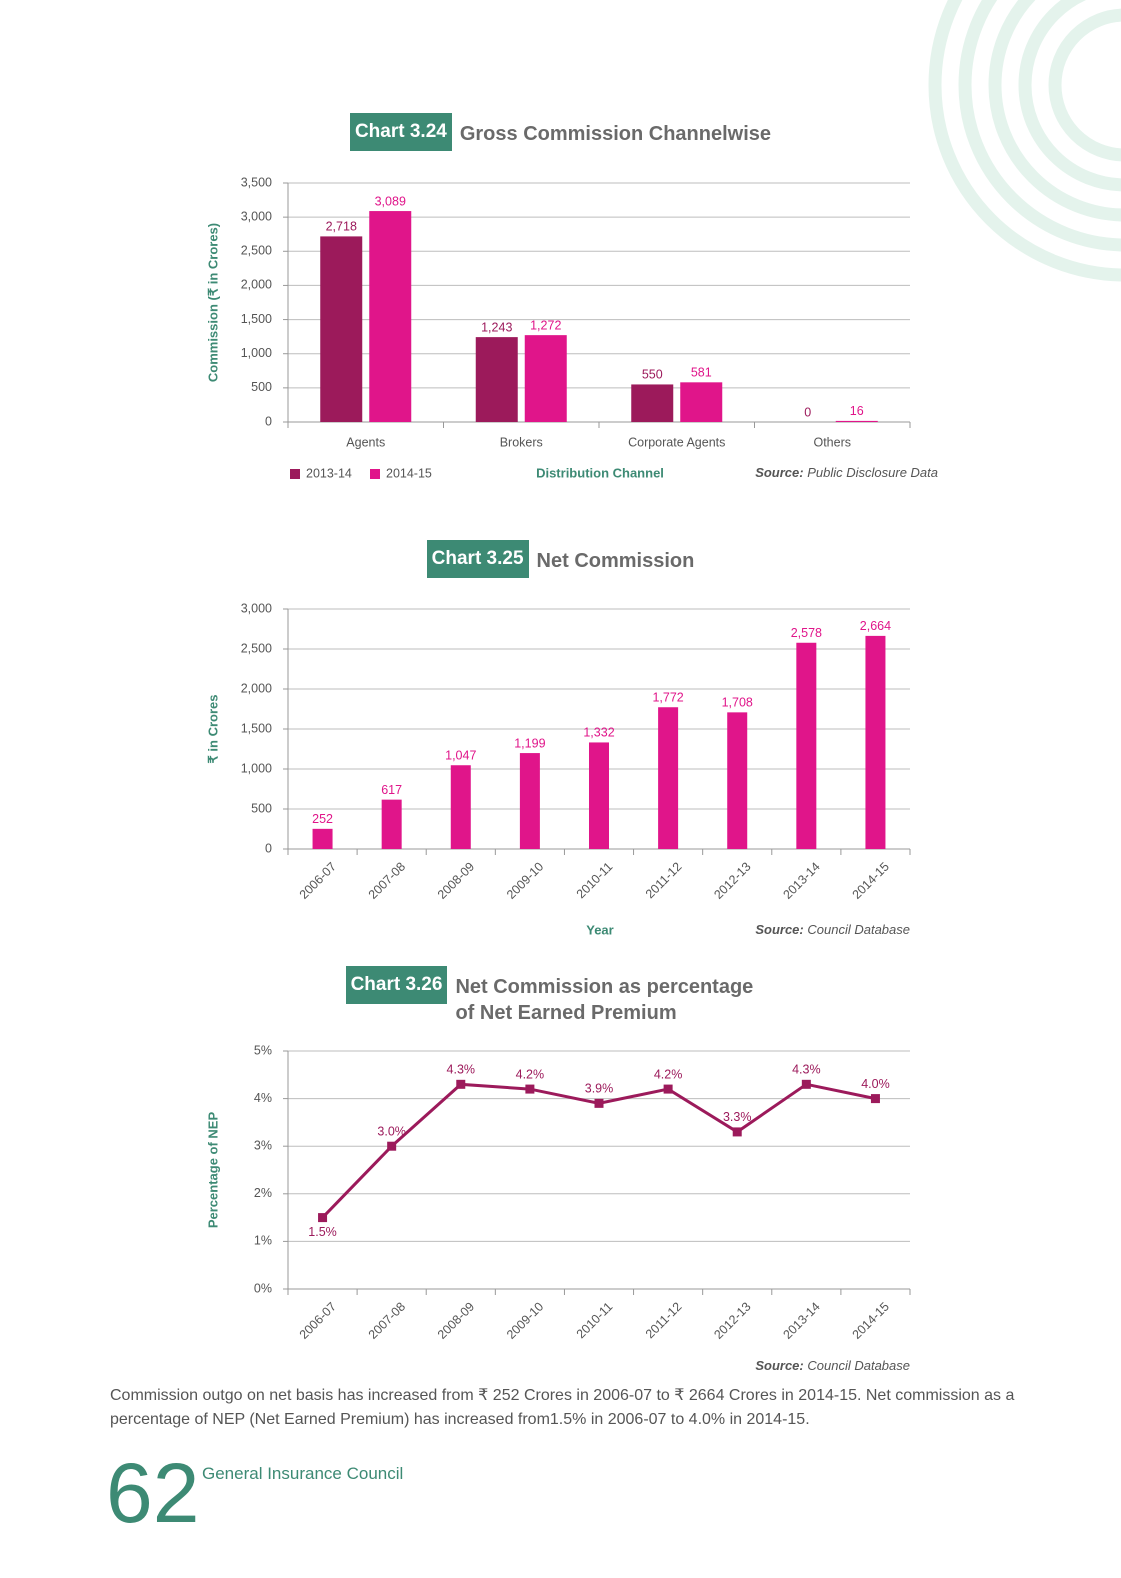  What do you see at coordinates (212, 302) in the screenshot?
I see `y-axis-label: Commission (₹ in Crores)` at bounding box center [212, 302].